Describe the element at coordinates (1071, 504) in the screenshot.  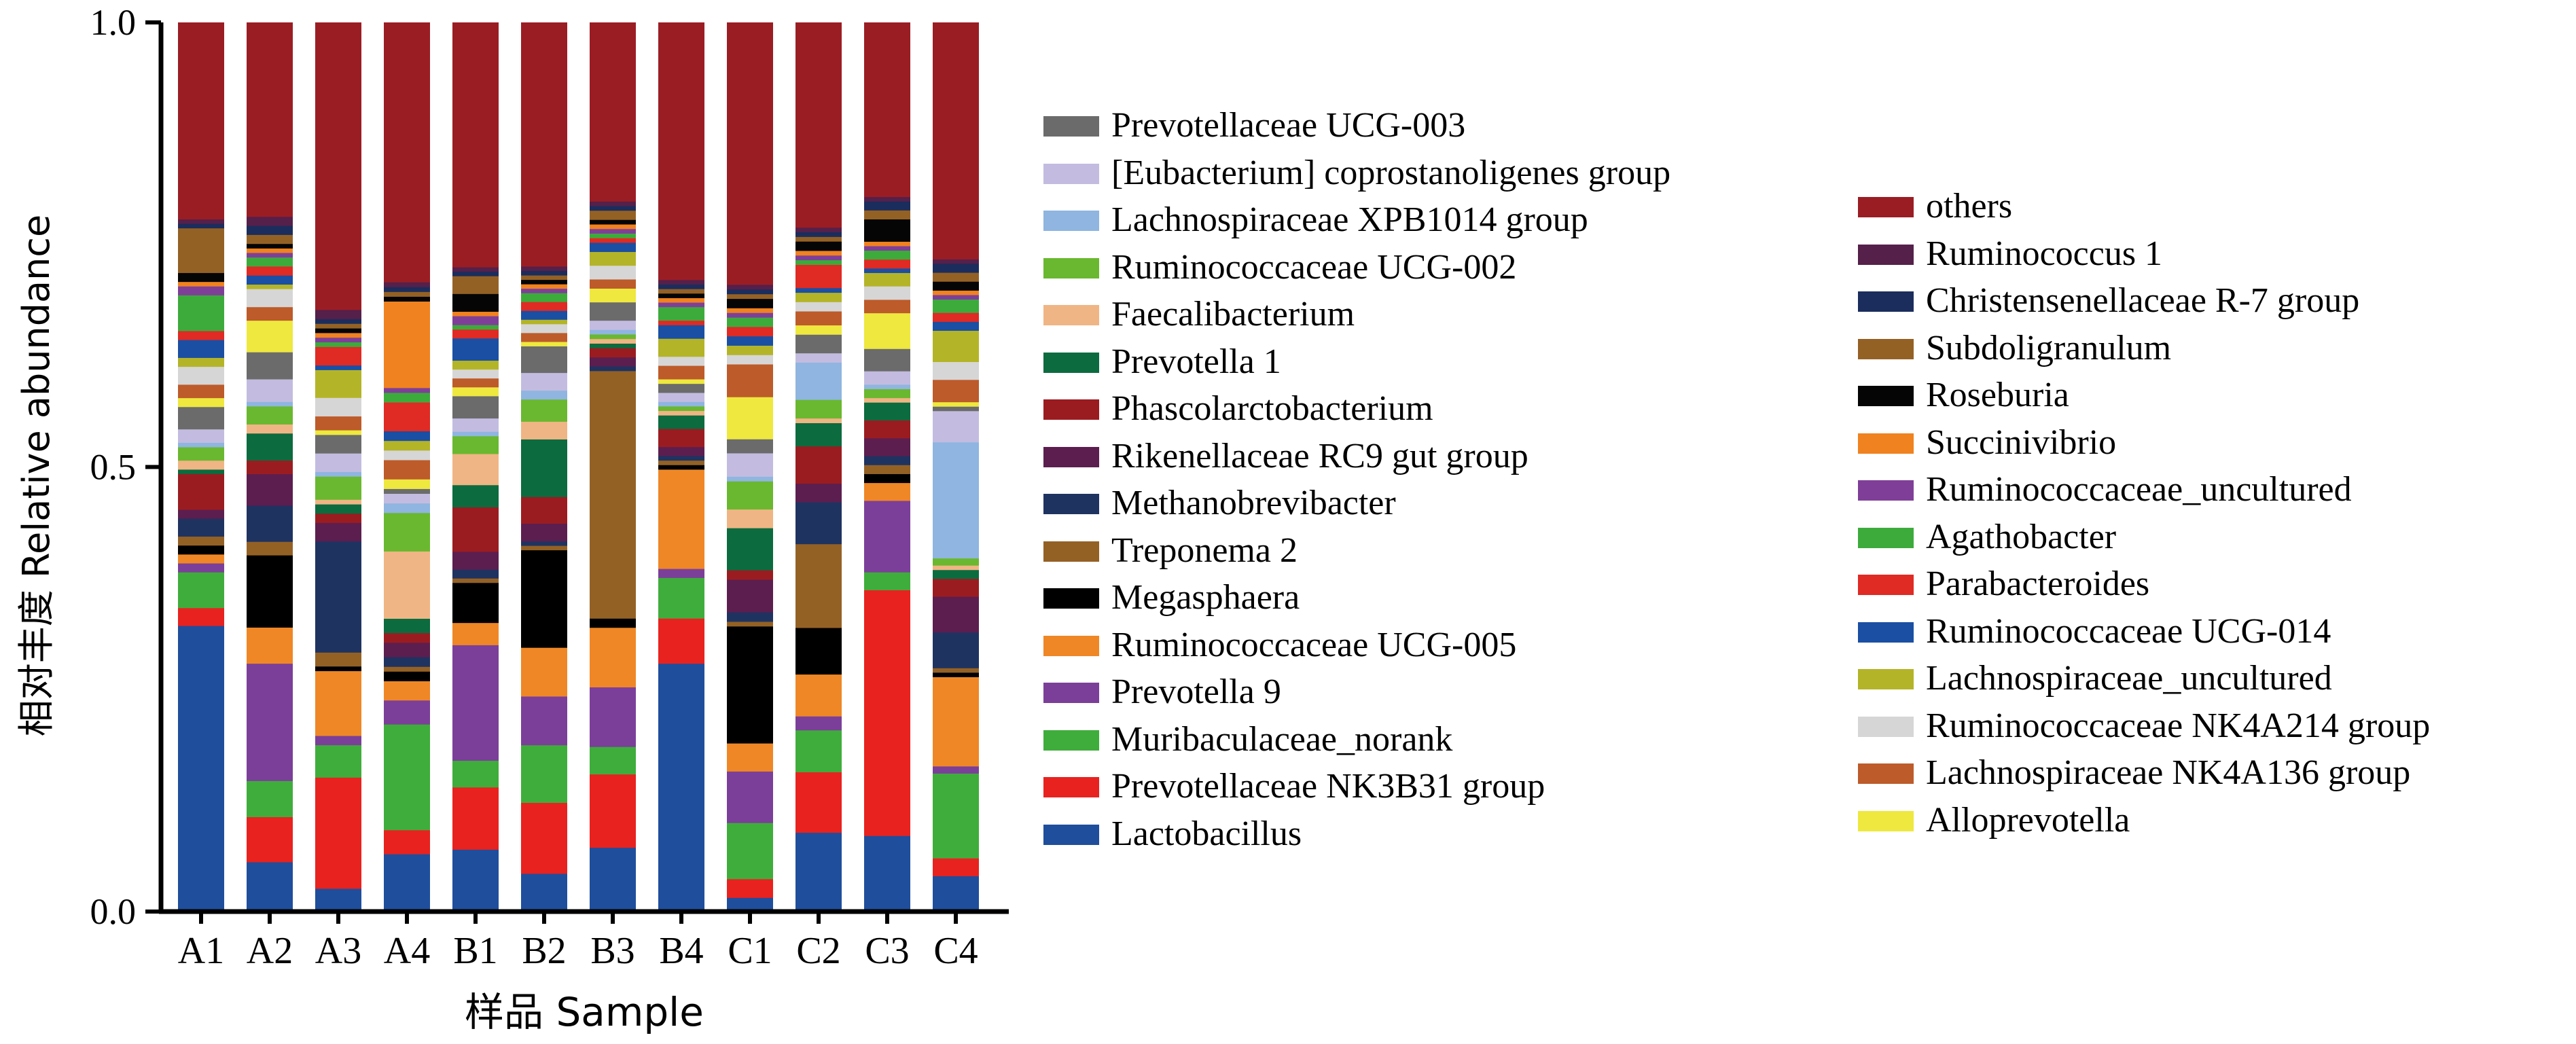
I see `legend-swatch-methanobrevibacter` at that location.